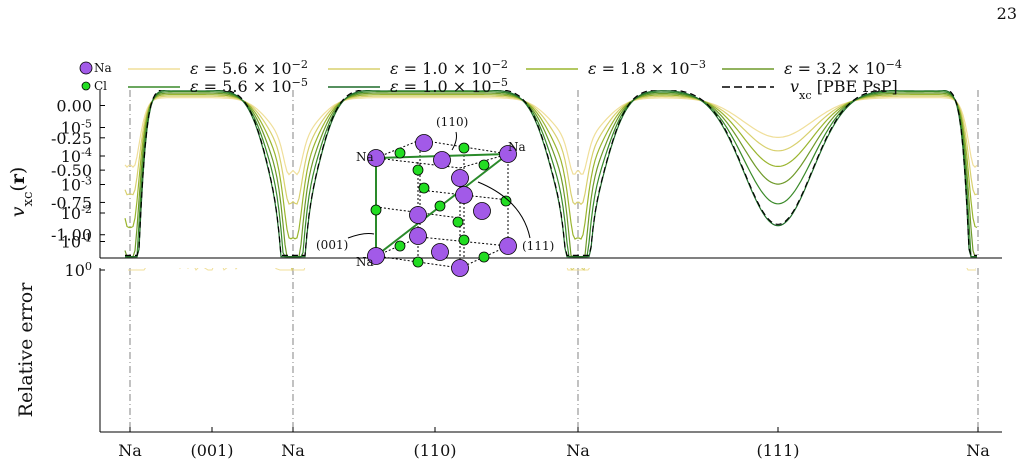 The image size is (1023, 466). What do you see at coordinates (365, 157) in the screenshot?
I see `inset-label-na-left: Na` at bounding box center [365, 157].